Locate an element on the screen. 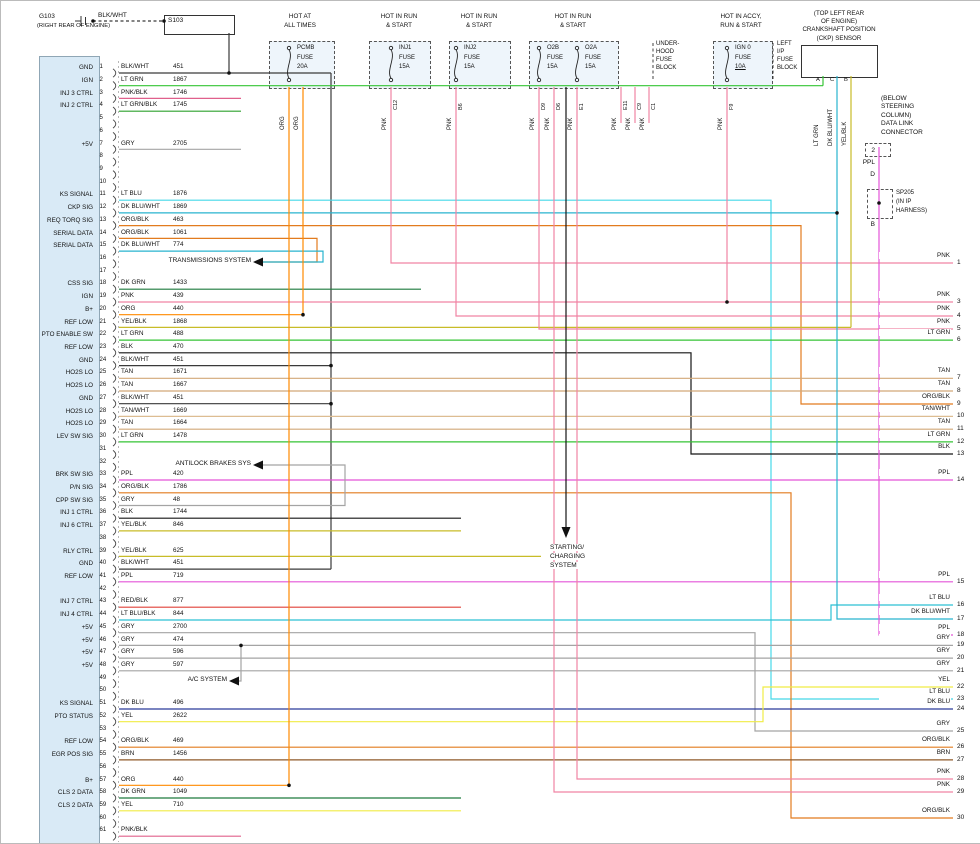 This screenshot has height=844, width=980. pin-signal-label: LEV SW SIG is located at coordinates (74, 437).